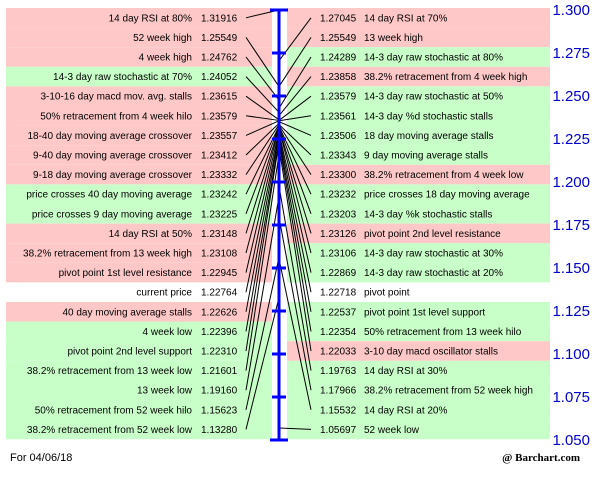 The height and width of the screenshot is (486, 594). I want to click on right-row-label: 14 day RSI at 30%, so click(405, 371).